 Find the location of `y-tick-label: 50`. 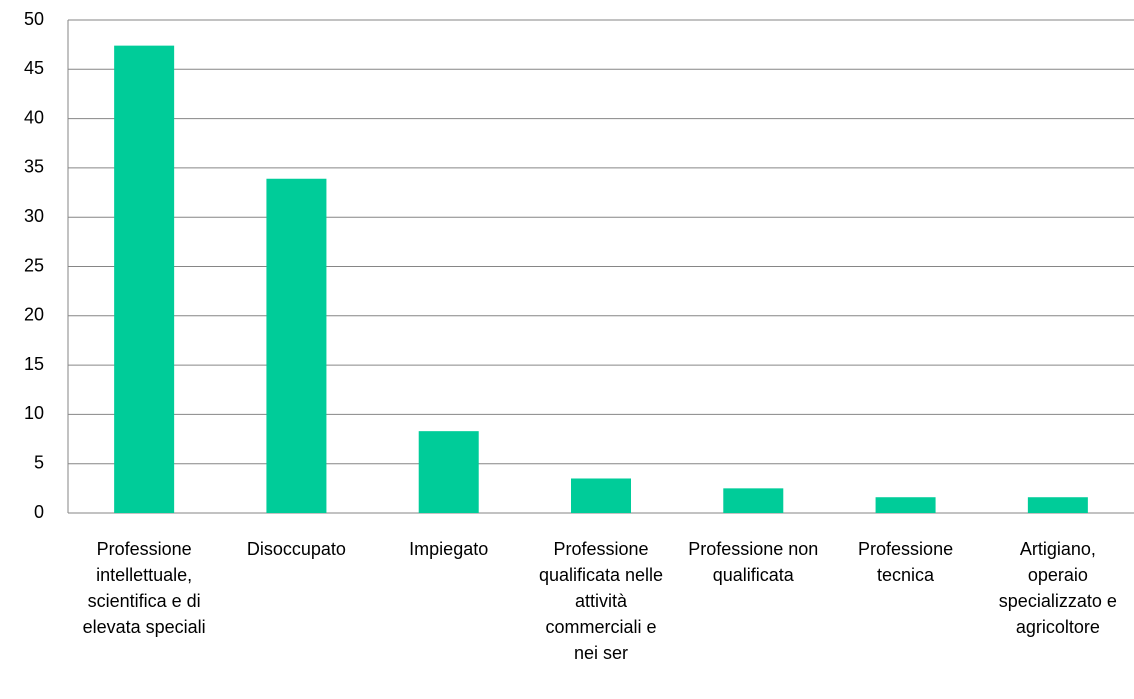

y-tick-label: 50 is located at coordinates (34, 19).